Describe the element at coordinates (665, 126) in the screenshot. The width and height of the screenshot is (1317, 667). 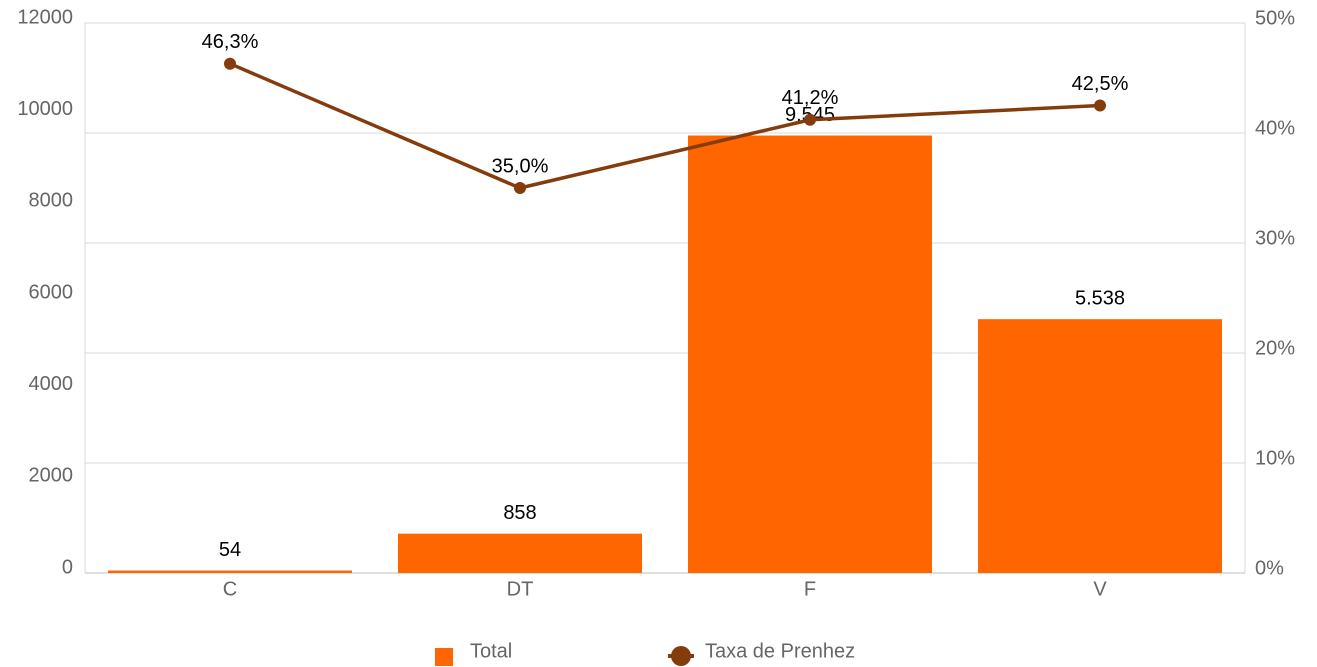
I see `line` at that location.